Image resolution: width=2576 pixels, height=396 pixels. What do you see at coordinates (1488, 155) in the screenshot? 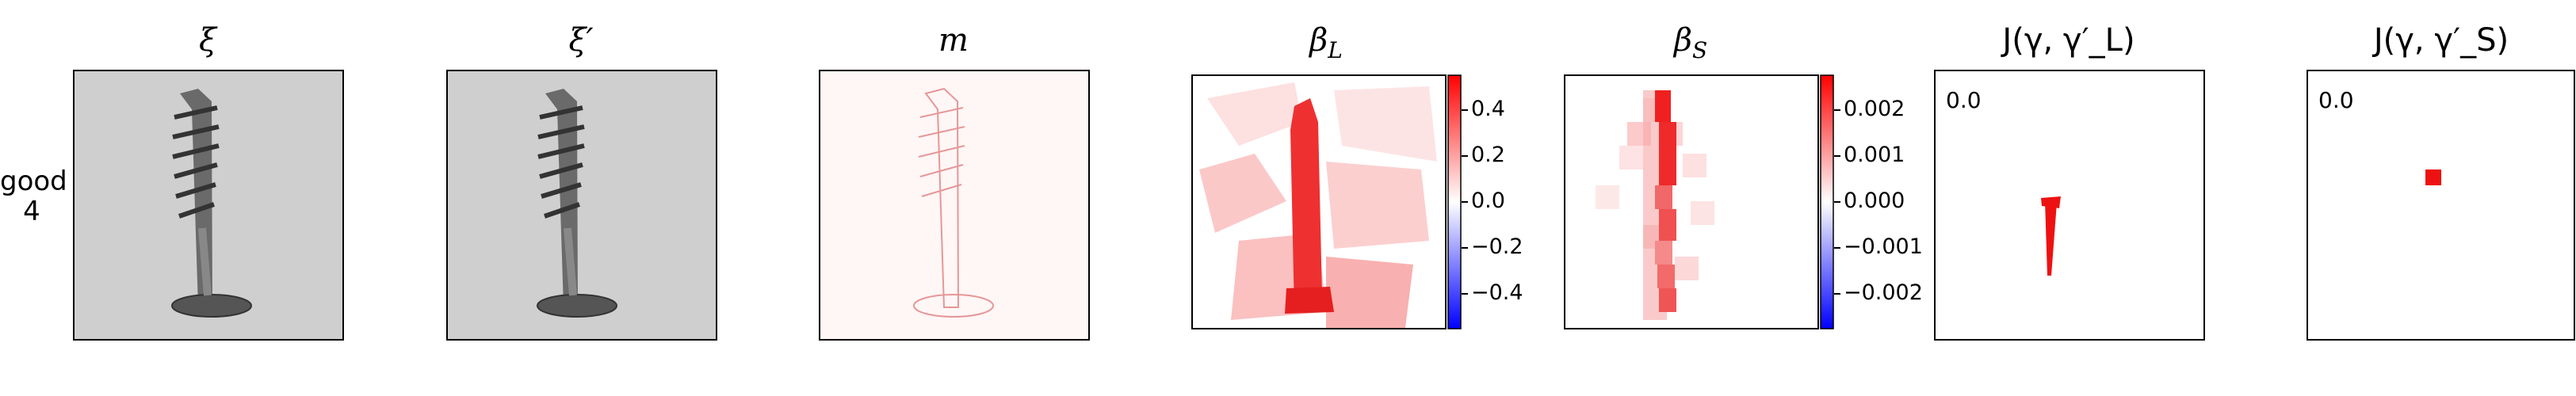
I see `colorbar-tick-label: 0.2` at bounding box center [1488, 155].